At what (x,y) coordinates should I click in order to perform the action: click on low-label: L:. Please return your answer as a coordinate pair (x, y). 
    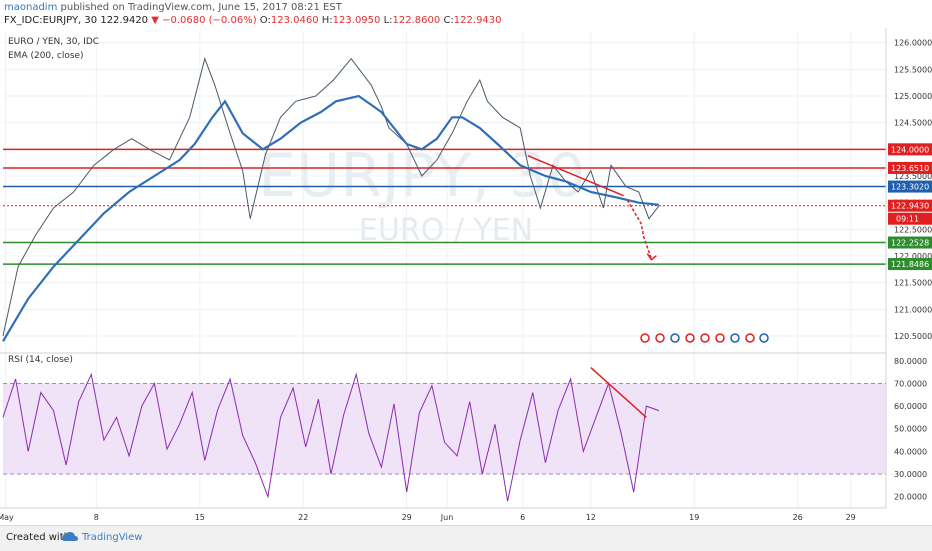
    Looking at the image, I should click on (388, 20).